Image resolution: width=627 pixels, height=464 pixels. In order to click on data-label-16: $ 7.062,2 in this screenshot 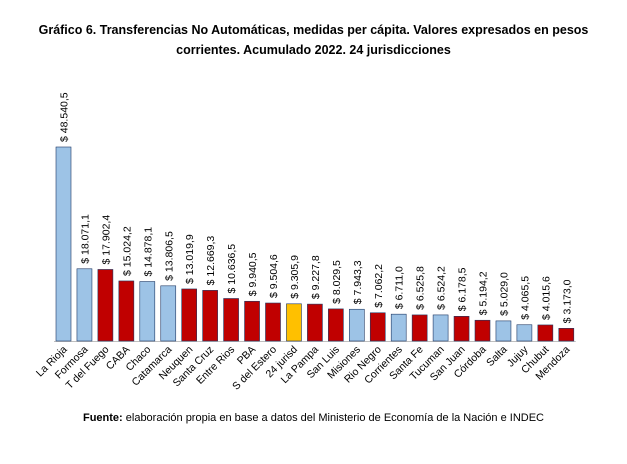, I will do `click(379, 286)`.